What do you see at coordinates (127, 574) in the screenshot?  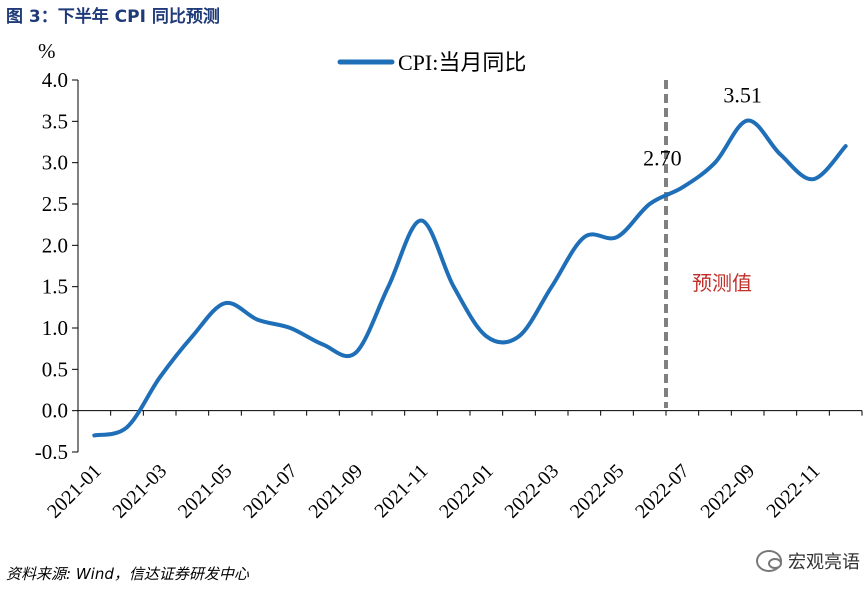 I see `source-note: 资料来源: Wind，信达证券研发中心` at bounding box center [127, 574].